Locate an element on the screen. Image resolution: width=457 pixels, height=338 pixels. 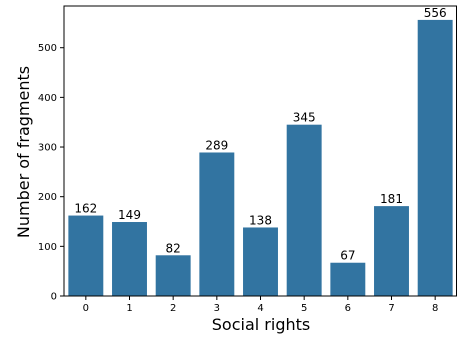
x-axis-title: Social rights is located at coordinates (261, 324).